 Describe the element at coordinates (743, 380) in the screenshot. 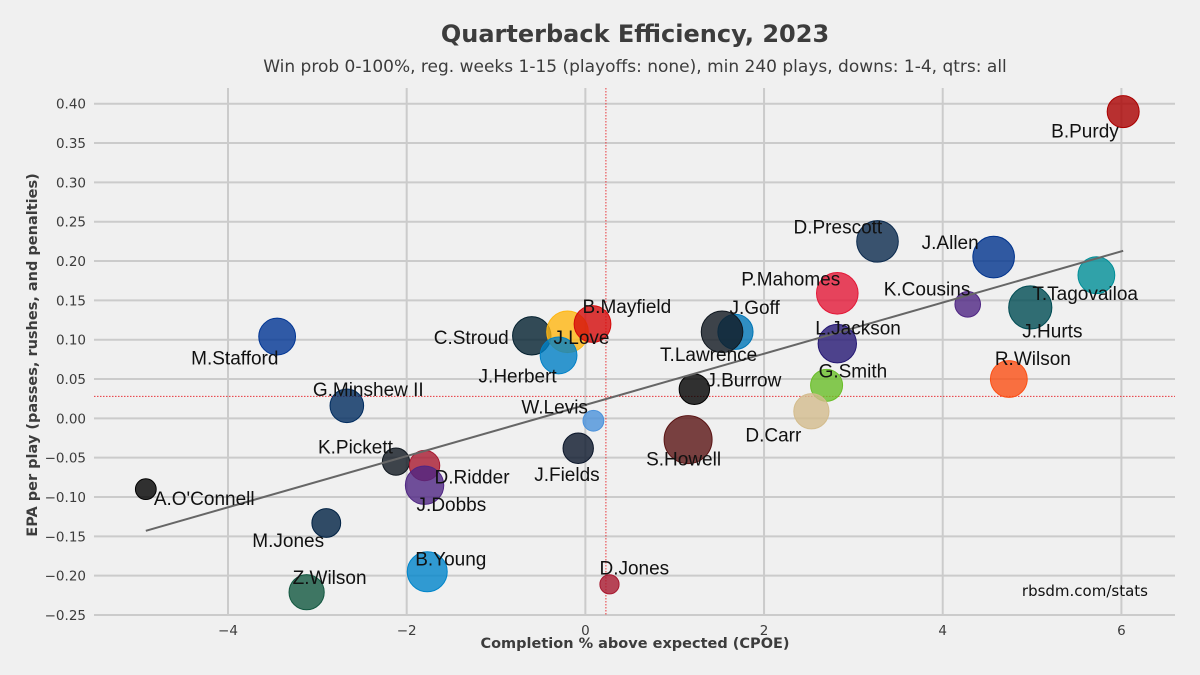

I see `point-label: J.Burrow` at that location.